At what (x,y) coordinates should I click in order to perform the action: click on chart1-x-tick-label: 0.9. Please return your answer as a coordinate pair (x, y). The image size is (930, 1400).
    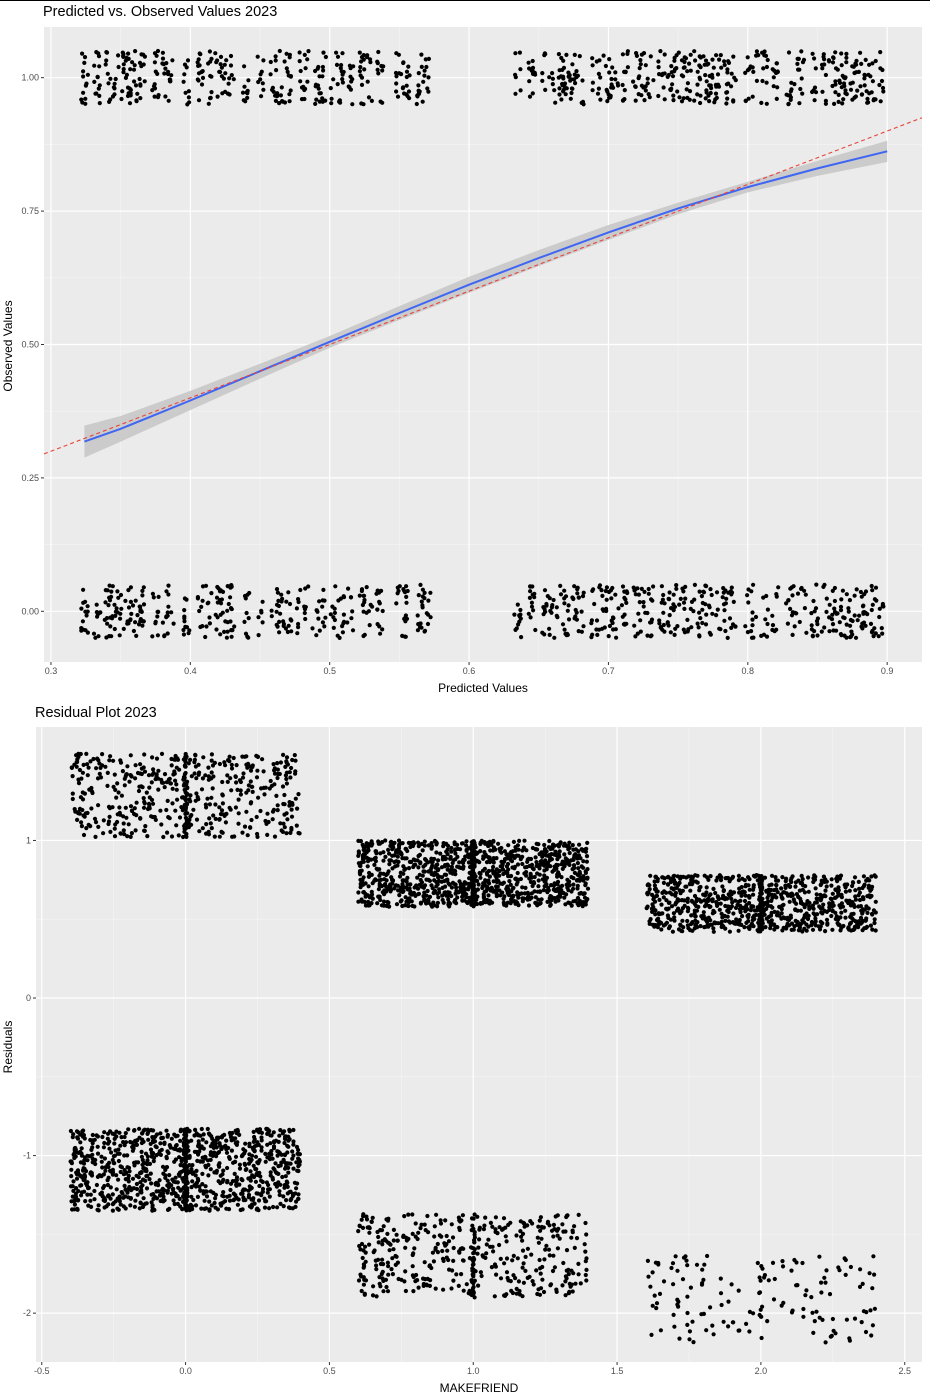
    Looking at the image, I should click on (887, 671).